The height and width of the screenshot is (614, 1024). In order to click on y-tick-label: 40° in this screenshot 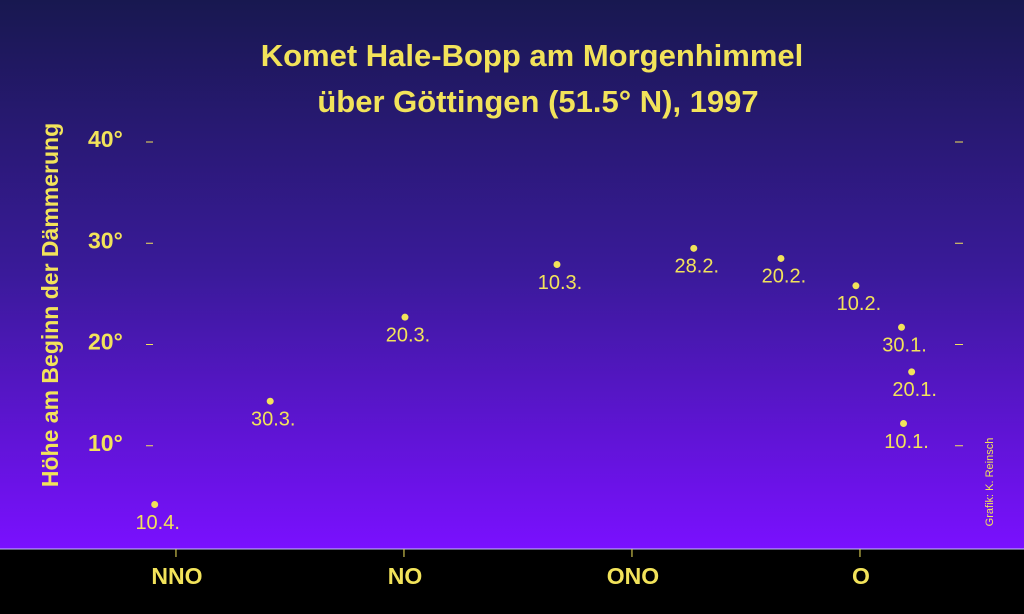, I will do `click(105, 139)`.